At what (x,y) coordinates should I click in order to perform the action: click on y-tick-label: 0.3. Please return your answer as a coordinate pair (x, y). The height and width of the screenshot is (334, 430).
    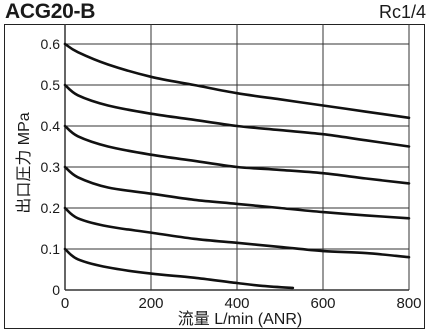
    Looking at the image, I should click on (51, 167).